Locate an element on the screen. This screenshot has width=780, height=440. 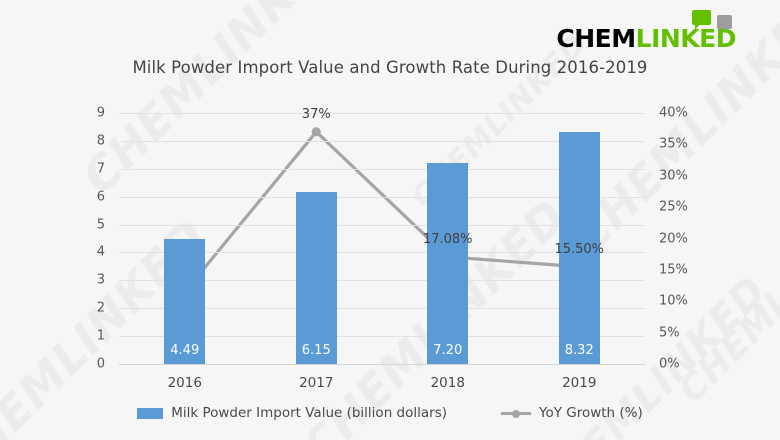
legend-bar-swatch-icon is located at coordinates (150, 413).